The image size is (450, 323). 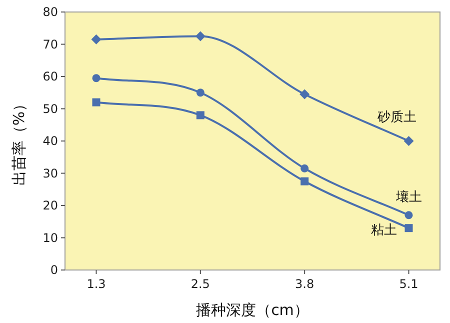 What do you see at coordinates (54, 270) in the screenshot?
I see `y-tick-label: 0` at bounding box center [54, 270].